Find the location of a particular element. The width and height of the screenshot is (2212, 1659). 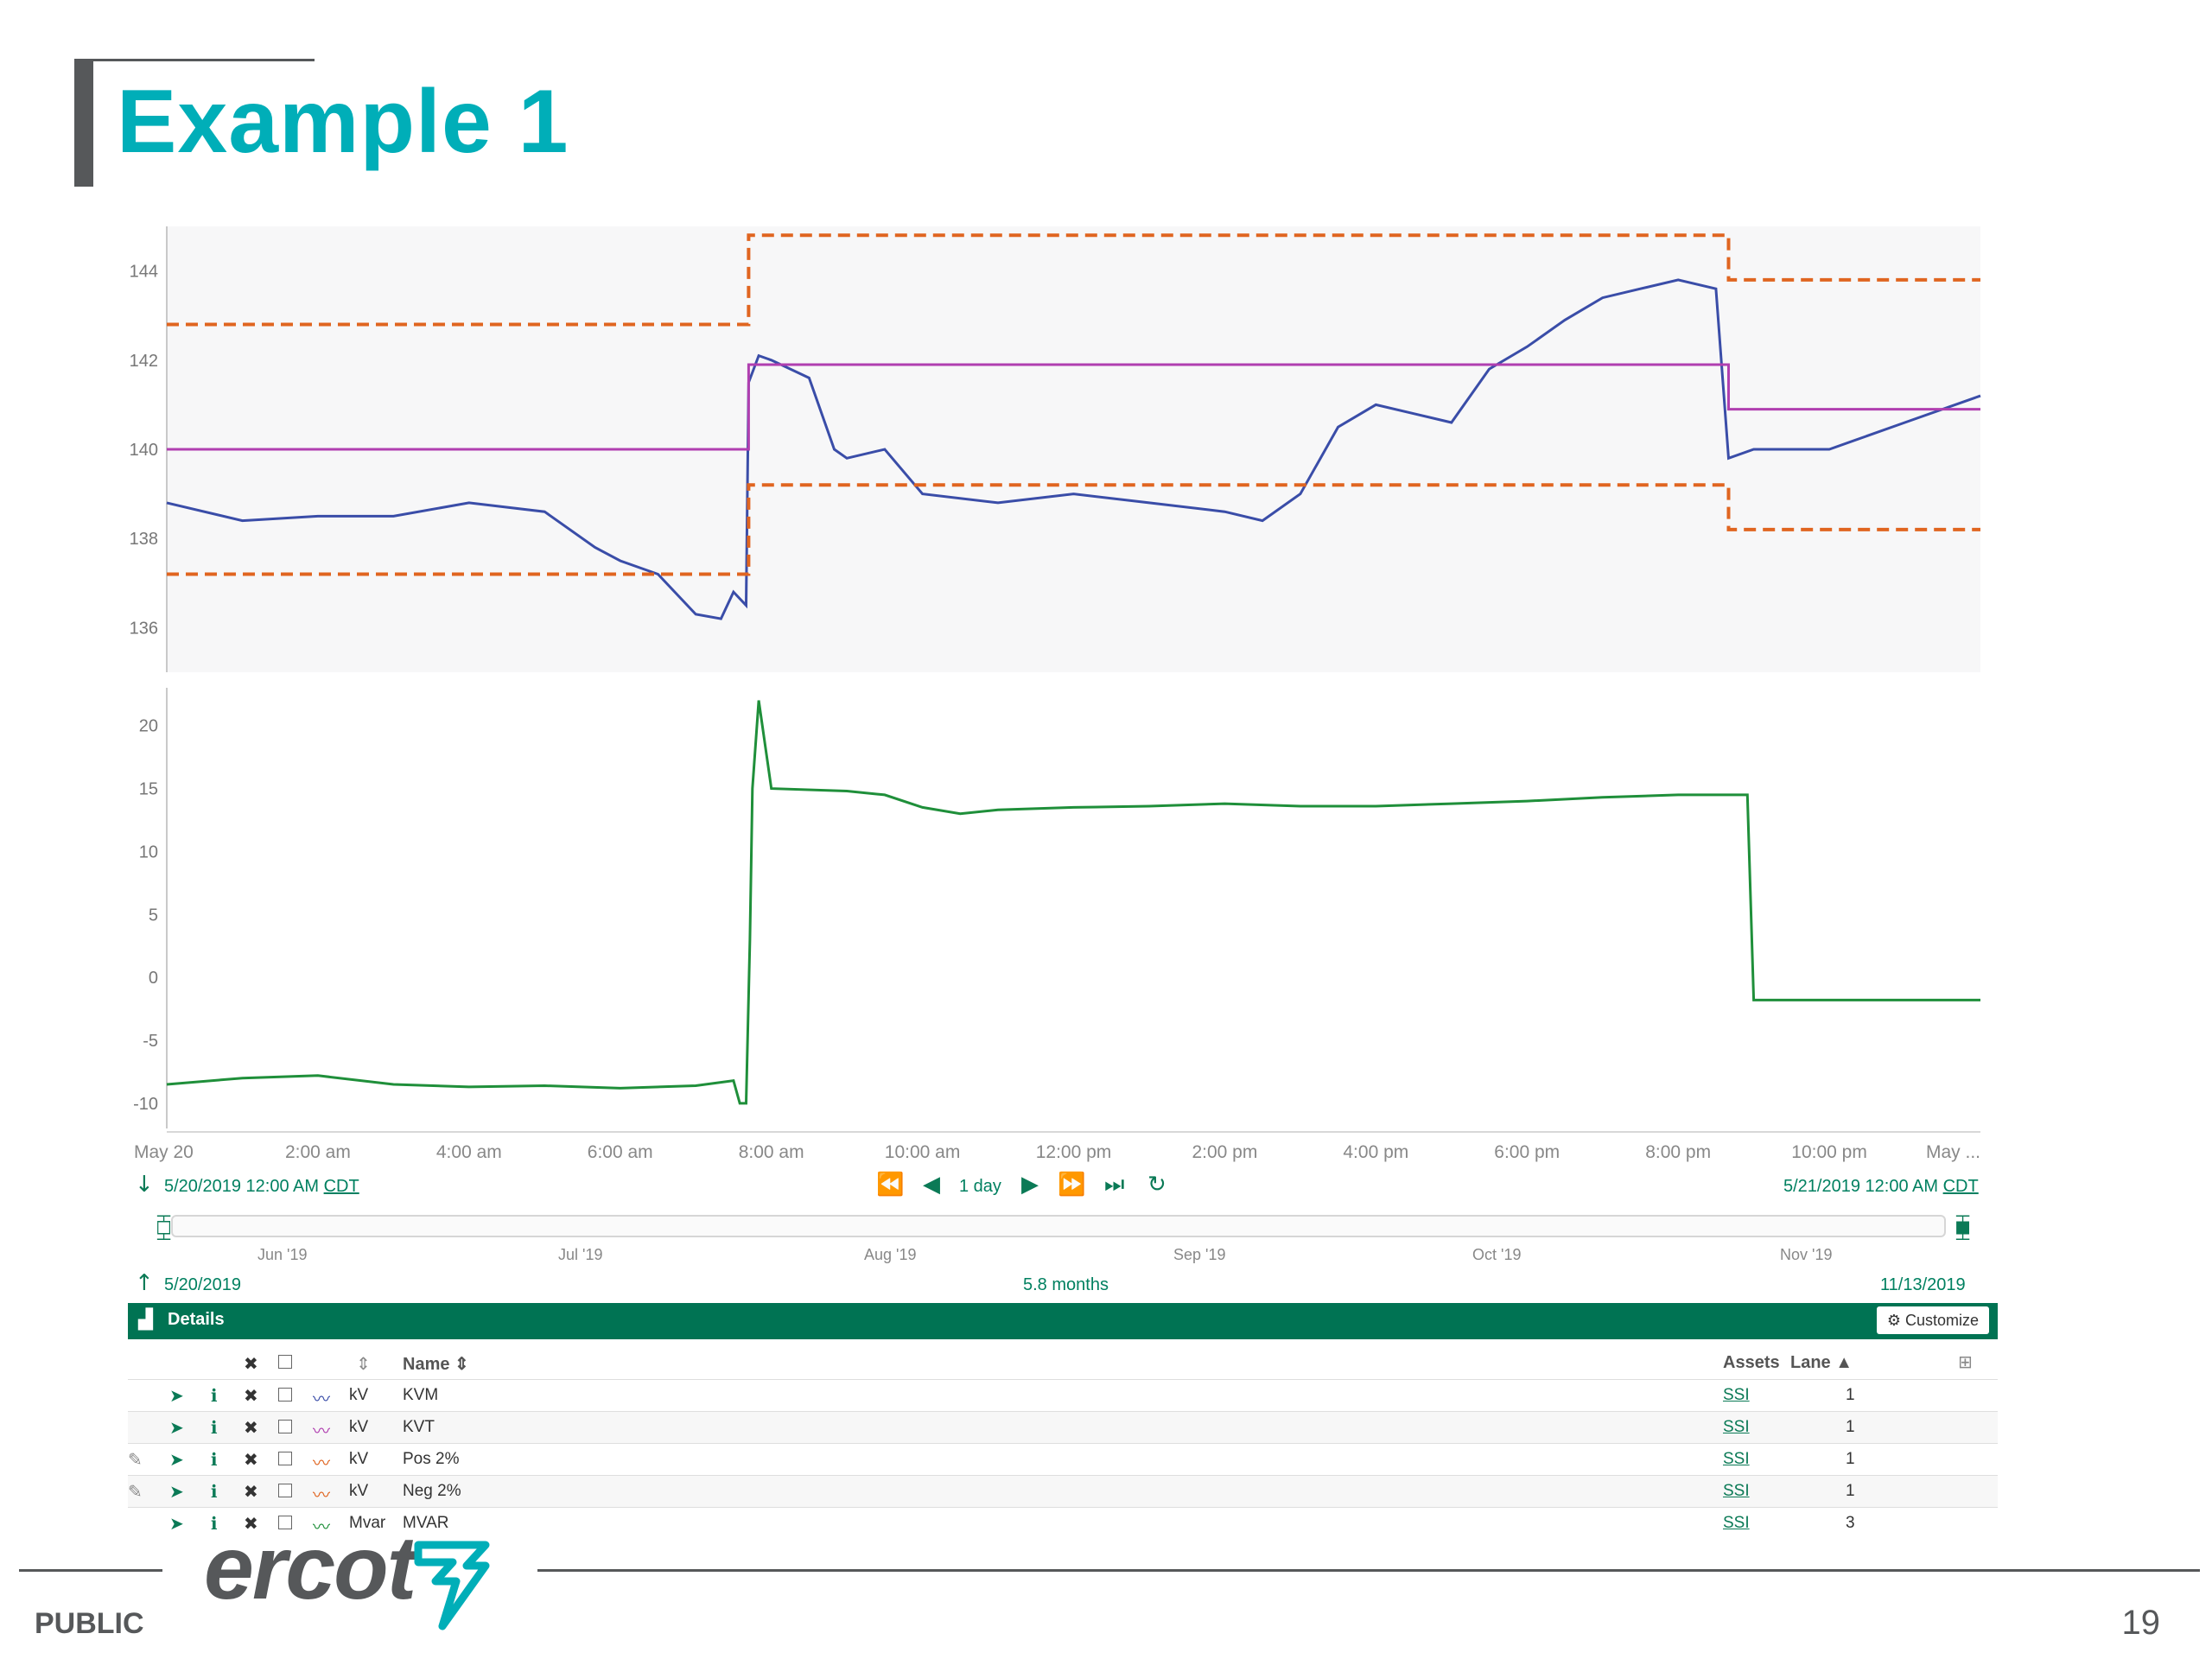

column-header-assets: Assets is located at coordinates (1751, 1362).